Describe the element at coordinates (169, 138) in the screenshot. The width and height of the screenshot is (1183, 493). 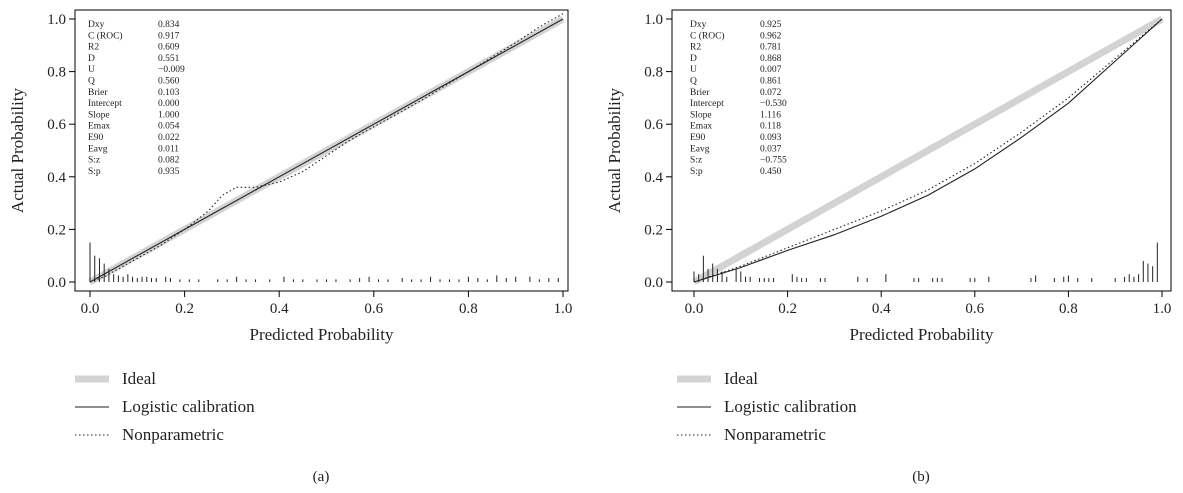
I see `stat-value: 0.022` at that location.